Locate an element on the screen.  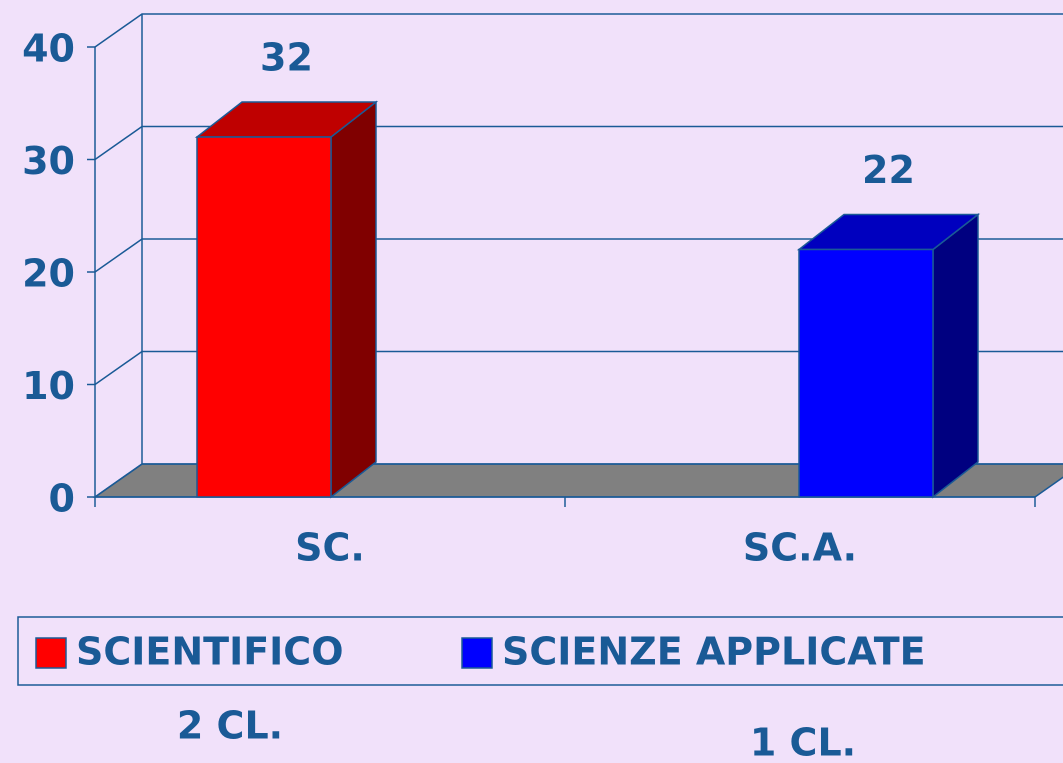
y-tick-label: 20 is located at coordinates (48, 274).